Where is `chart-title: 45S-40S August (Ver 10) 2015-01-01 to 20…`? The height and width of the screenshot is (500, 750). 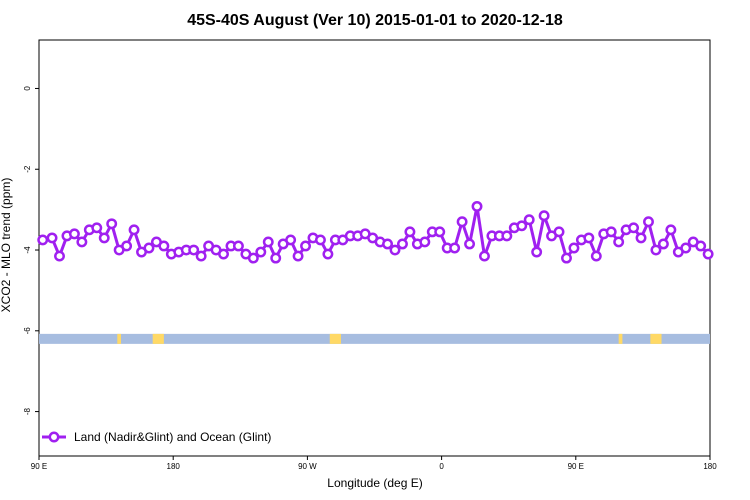
chart-title: 45S-40S August (Ver 10) 2015-01-01 to 20… is located at coordinates (375, 20).